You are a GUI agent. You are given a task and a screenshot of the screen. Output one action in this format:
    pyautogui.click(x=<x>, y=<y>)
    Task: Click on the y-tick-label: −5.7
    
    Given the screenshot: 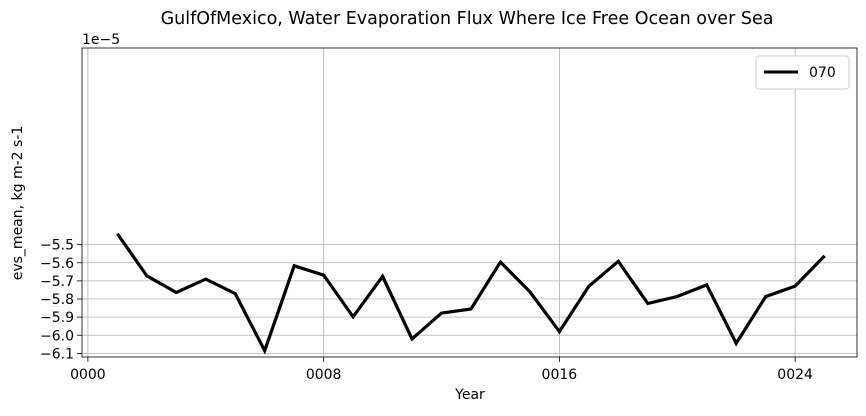 What is the action you would take?
    pyautogui.click(x=57, y=282)
    